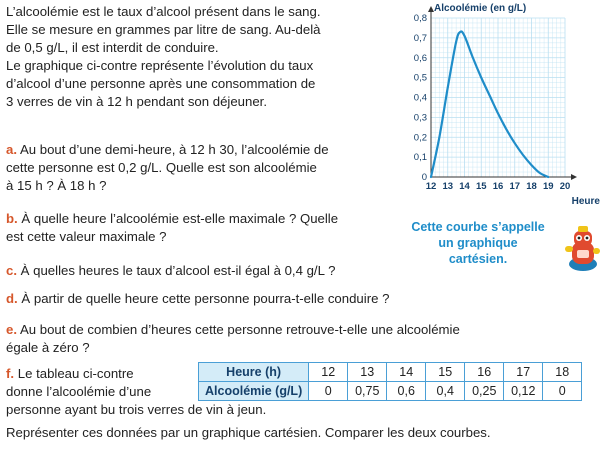 The image size is (603, 449). I want to click on y-tick-label: 0,8, so click(420, 18).